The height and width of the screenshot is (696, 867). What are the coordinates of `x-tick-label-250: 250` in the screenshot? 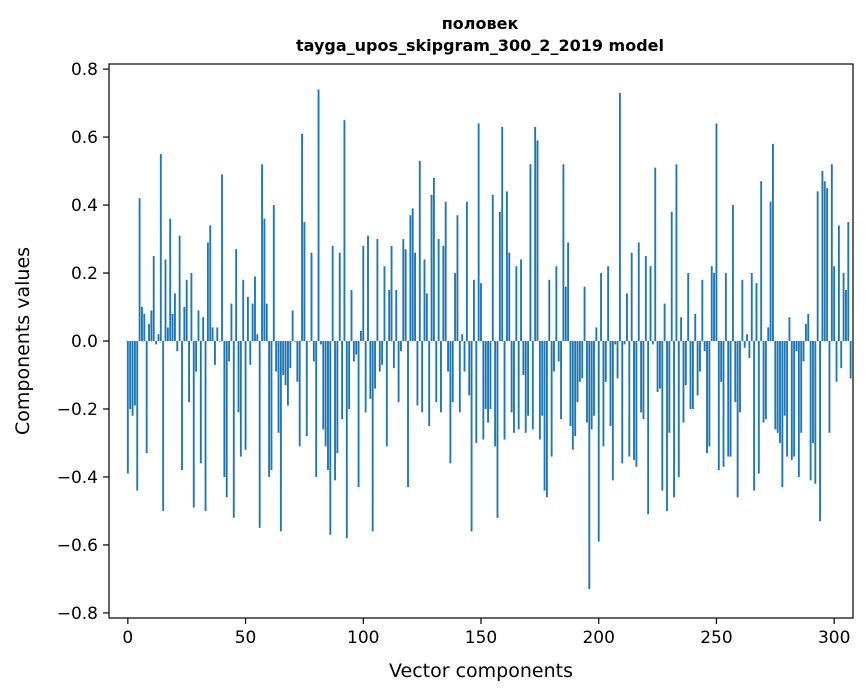 It's located at (716, 638).